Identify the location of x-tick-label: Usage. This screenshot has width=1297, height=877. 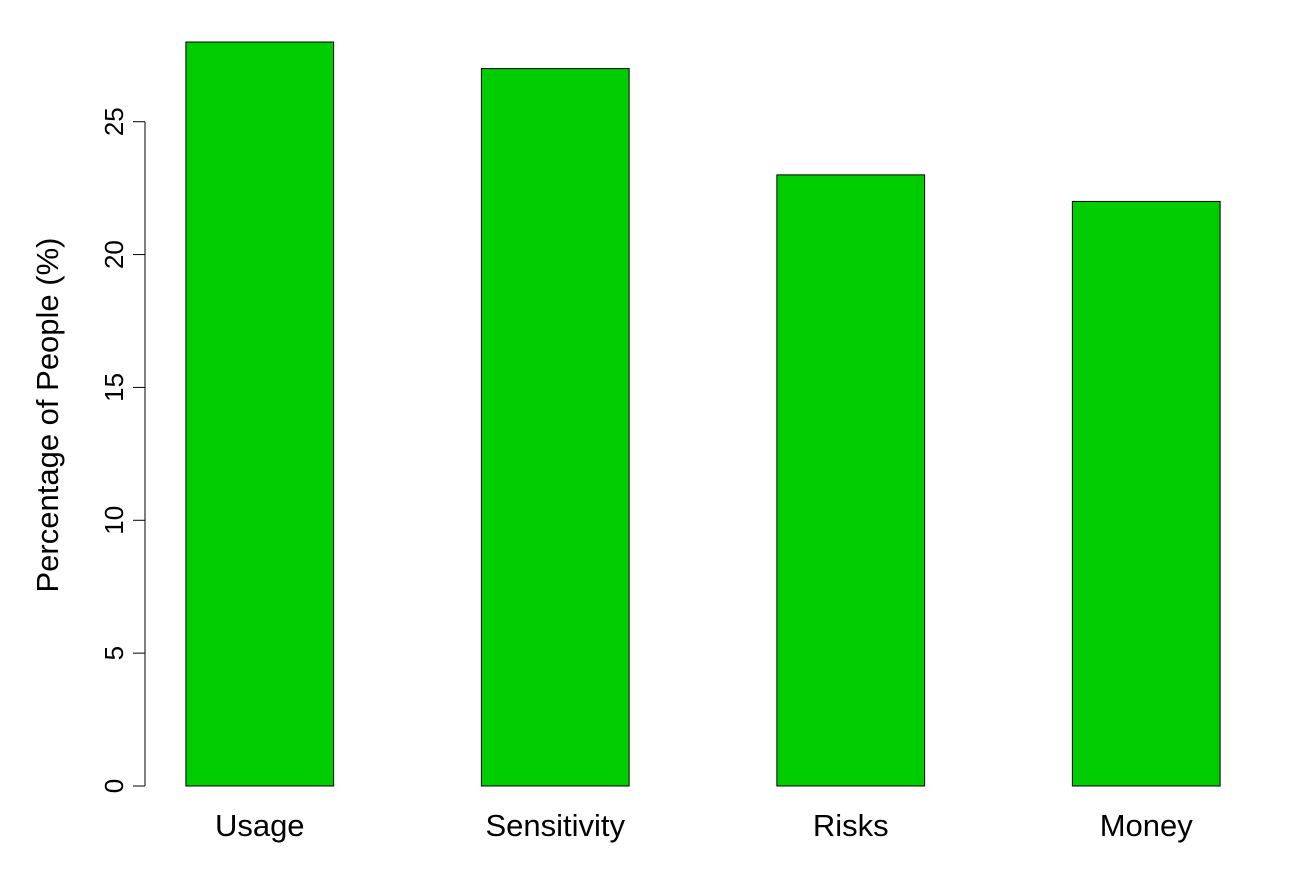
(260, 825).